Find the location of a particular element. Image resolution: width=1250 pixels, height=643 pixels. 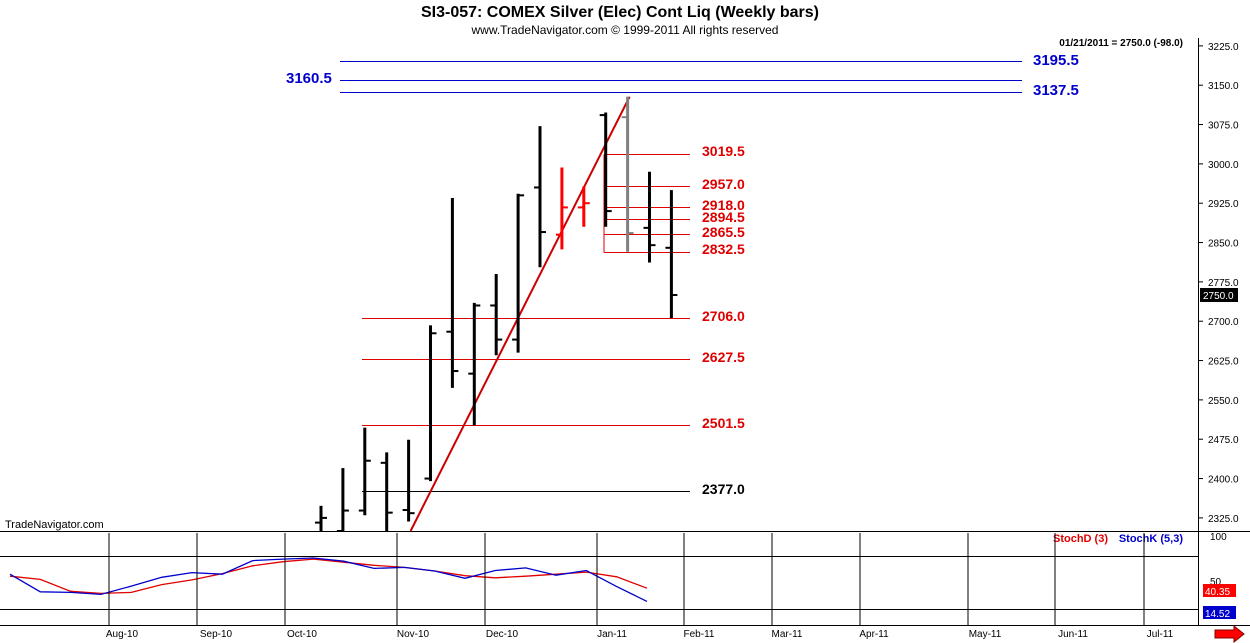

x-tick-label: Oct-10 is located at coordinates (302, 634).